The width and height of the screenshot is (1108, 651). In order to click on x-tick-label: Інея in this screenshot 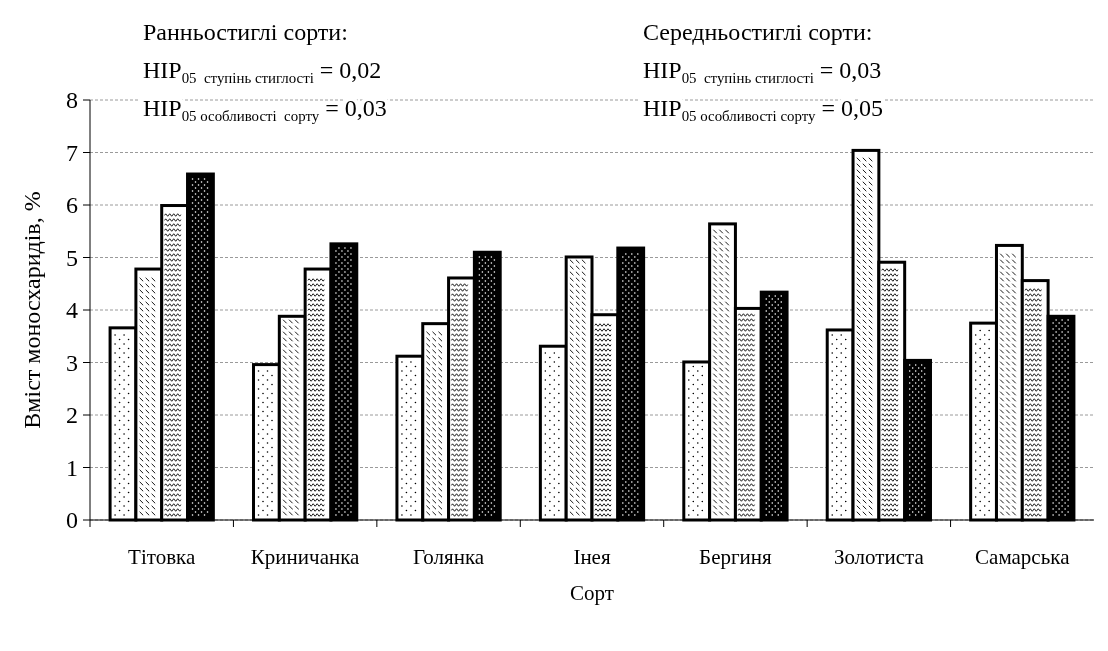, I will do `click(592, 557)`.